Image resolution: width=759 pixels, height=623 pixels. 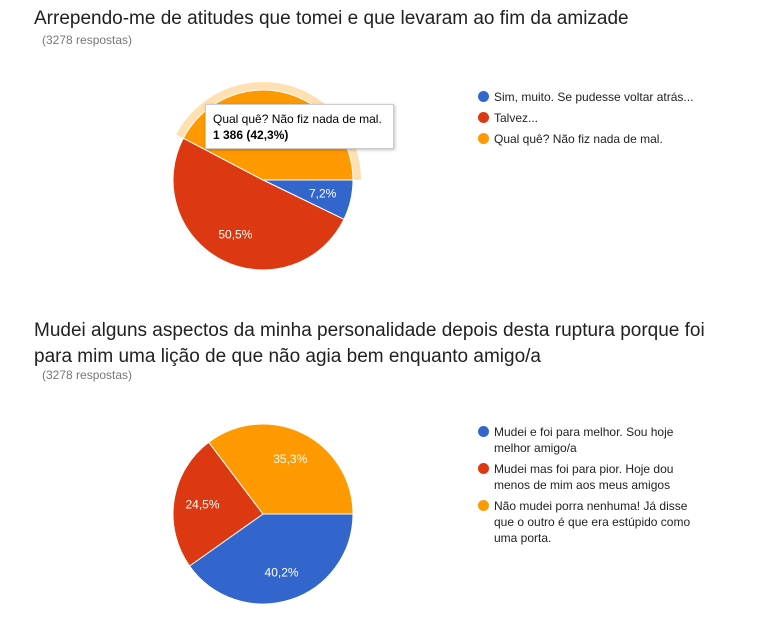 I want to click on value-label: 35,3%, so click(x=290, y=459).